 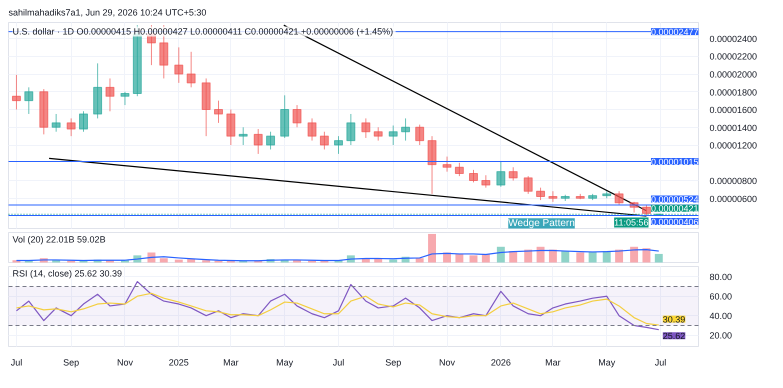 What do you see at coordinates (734, 39) in the screenshot?
I see `y-tick-label: 0.00002400` at bounding box center [734, 39].